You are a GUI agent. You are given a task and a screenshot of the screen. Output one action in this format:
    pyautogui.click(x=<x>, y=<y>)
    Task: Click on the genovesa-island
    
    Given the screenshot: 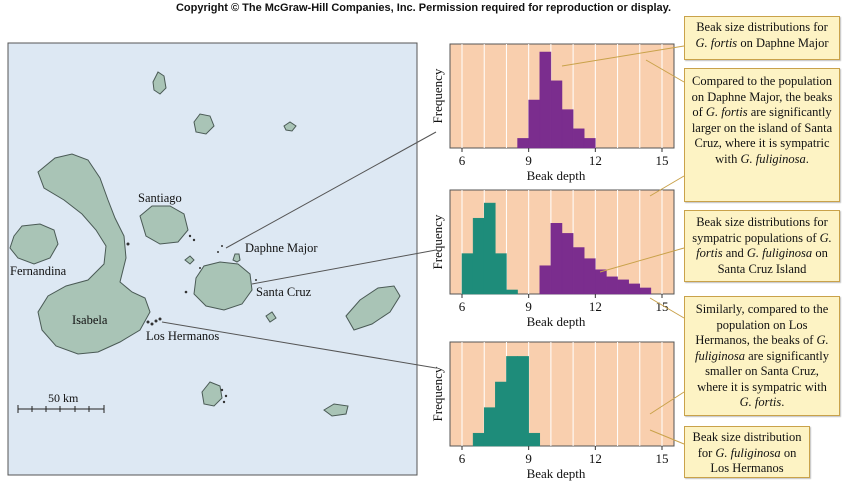 What is the action you would take?
    pyautogui.click(x=290, y=126)
    